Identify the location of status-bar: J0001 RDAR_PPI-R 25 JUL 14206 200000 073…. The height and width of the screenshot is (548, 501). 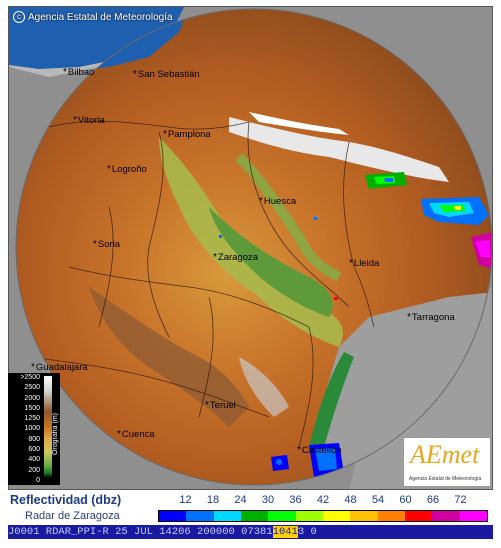
(250, 532).